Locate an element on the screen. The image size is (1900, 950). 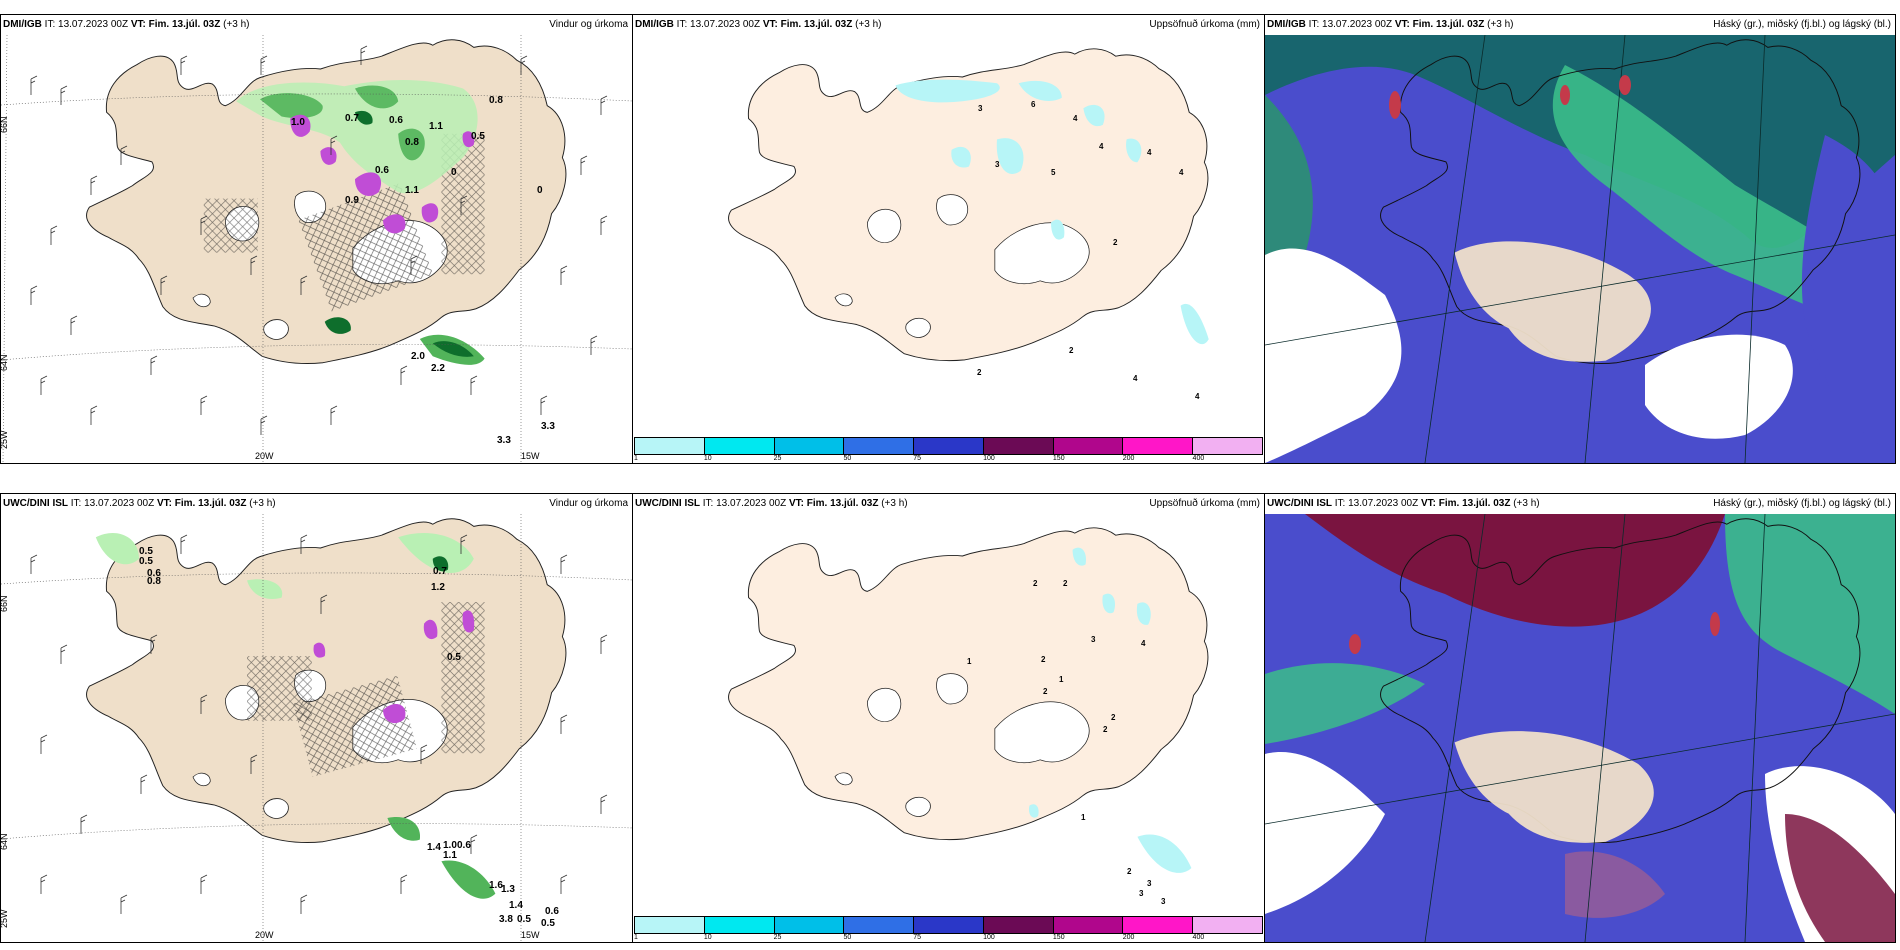
accum-value: 5 is located at coordinates (1053, 172).